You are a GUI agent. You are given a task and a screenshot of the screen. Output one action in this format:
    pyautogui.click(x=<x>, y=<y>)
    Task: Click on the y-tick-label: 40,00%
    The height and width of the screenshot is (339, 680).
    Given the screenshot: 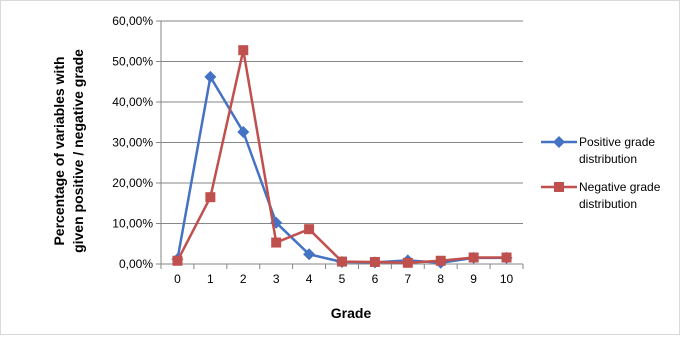 What is the action you would take?
    pyautogui.click(x=132, y=102)
    